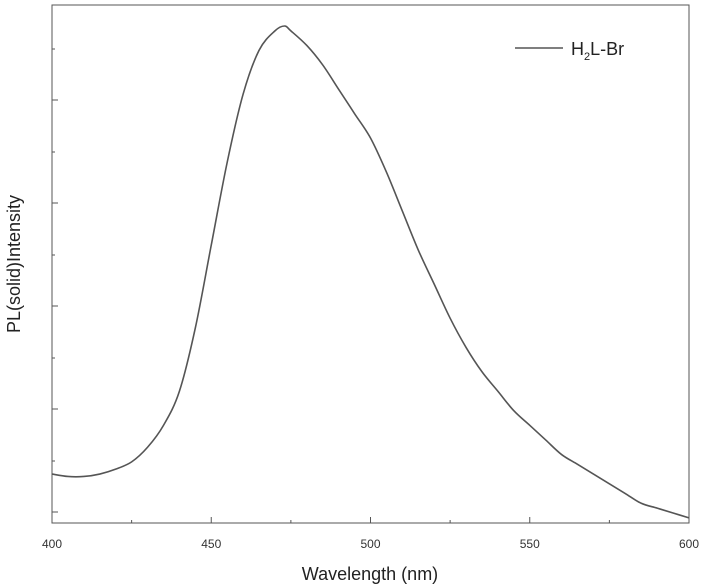  What do you see at coordinates (14, 264) in the screenshot?
I see `y-axis-title: PL(solid)Intensity` at bounding box center [14, 264].